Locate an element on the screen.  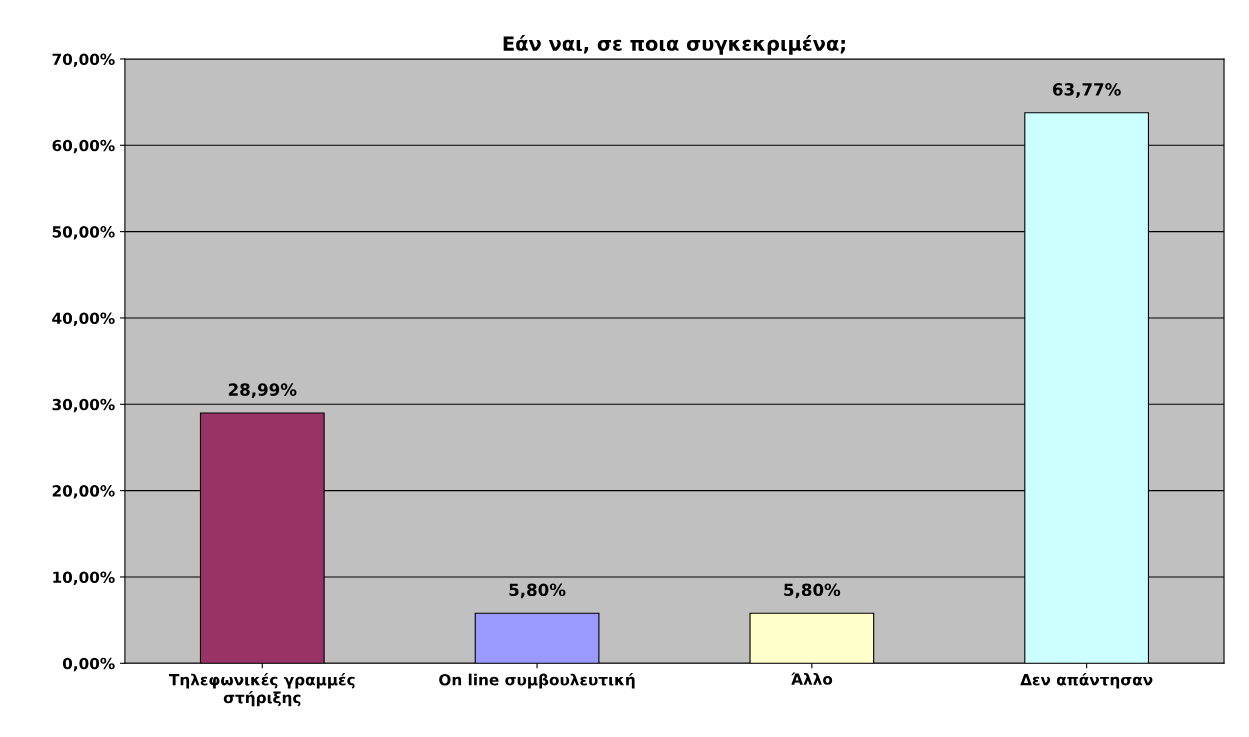
y-tick-label: 50,00% is located at coordinates (83, 233).